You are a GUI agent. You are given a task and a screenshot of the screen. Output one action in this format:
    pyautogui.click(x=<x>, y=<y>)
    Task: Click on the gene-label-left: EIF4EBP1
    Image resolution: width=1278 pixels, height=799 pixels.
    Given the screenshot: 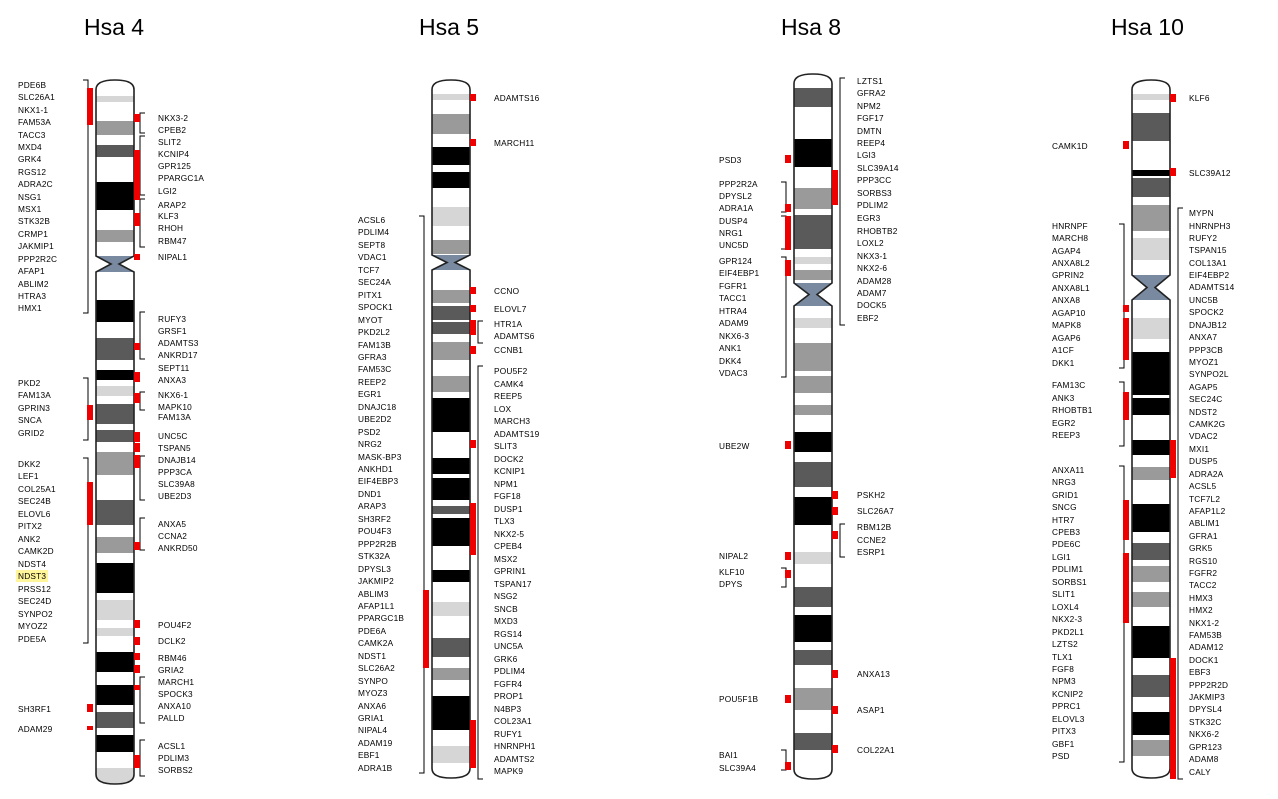 What is the action you would take?
    pyautogui.click(x=739, y=273)
    